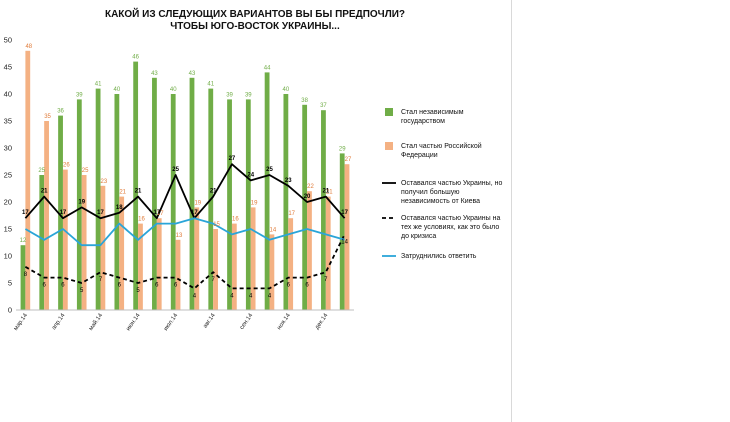  What do you see at coordinates (10, 310) in the screenshot?
I see `y-tick-label: 0` at bounding box center [10, 310].